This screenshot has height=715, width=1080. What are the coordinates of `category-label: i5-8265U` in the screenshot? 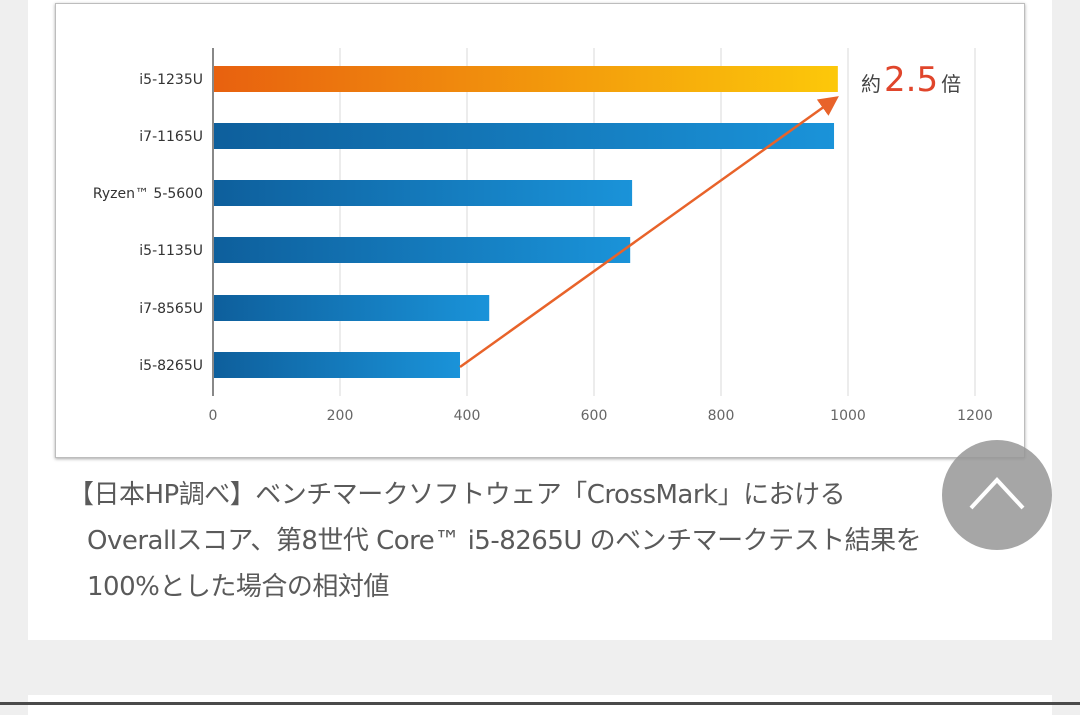 It's located at (171, 366).